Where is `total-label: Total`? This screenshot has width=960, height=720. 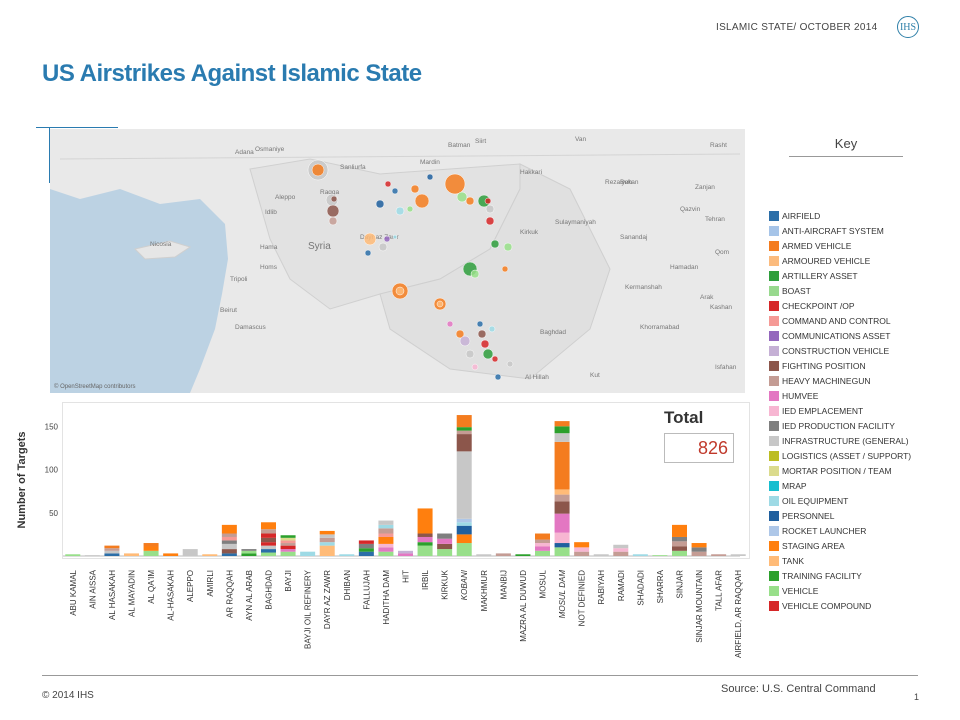 total-label: Total is located at coordinates (684, 417).